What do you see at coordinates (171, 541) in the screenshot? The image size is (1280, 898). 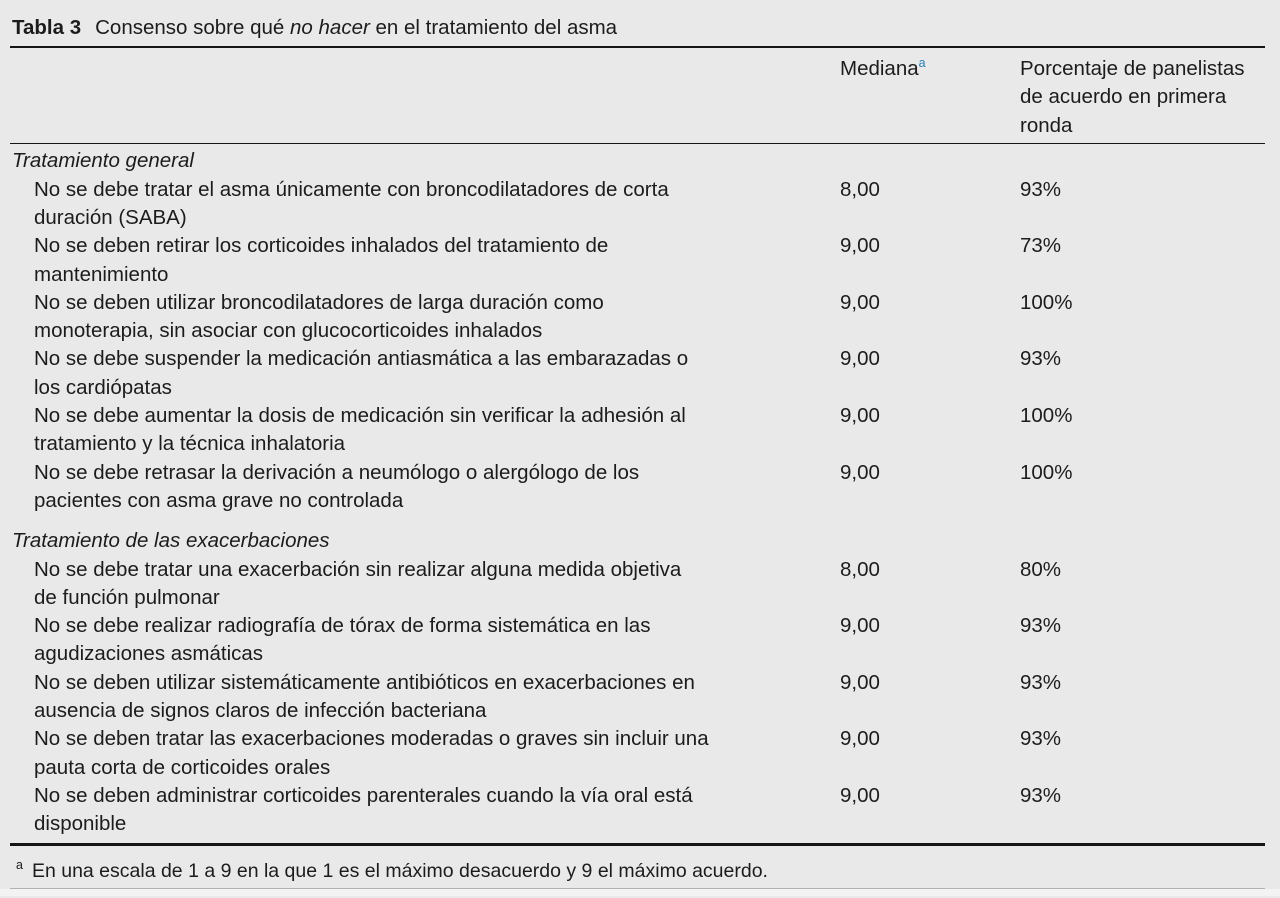 I see `section-header: Tratamiento de las exacerbaciones` at bounding box center [171, 541].